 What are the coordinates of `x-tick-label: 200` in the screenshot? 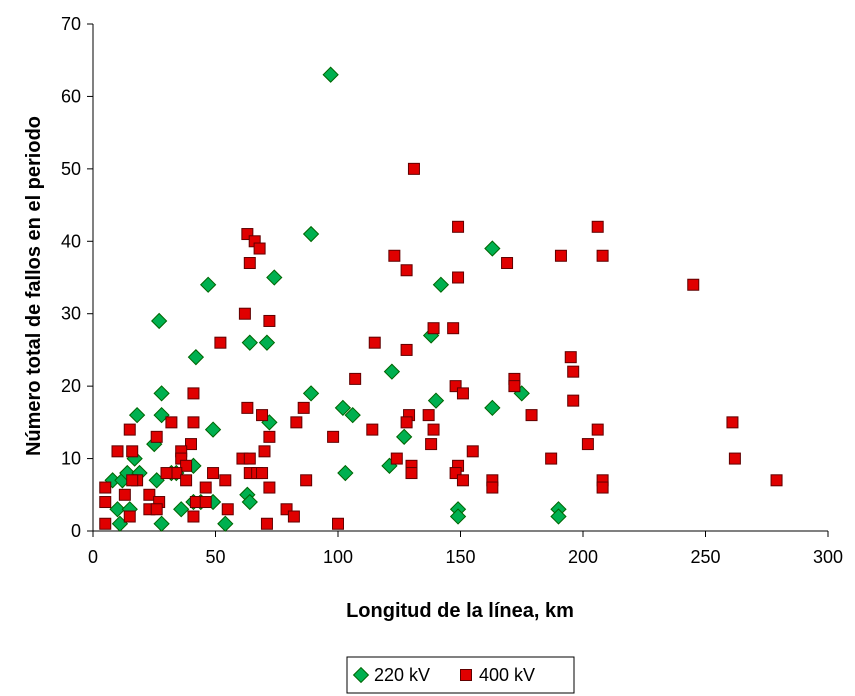 It's located at (583, 557).